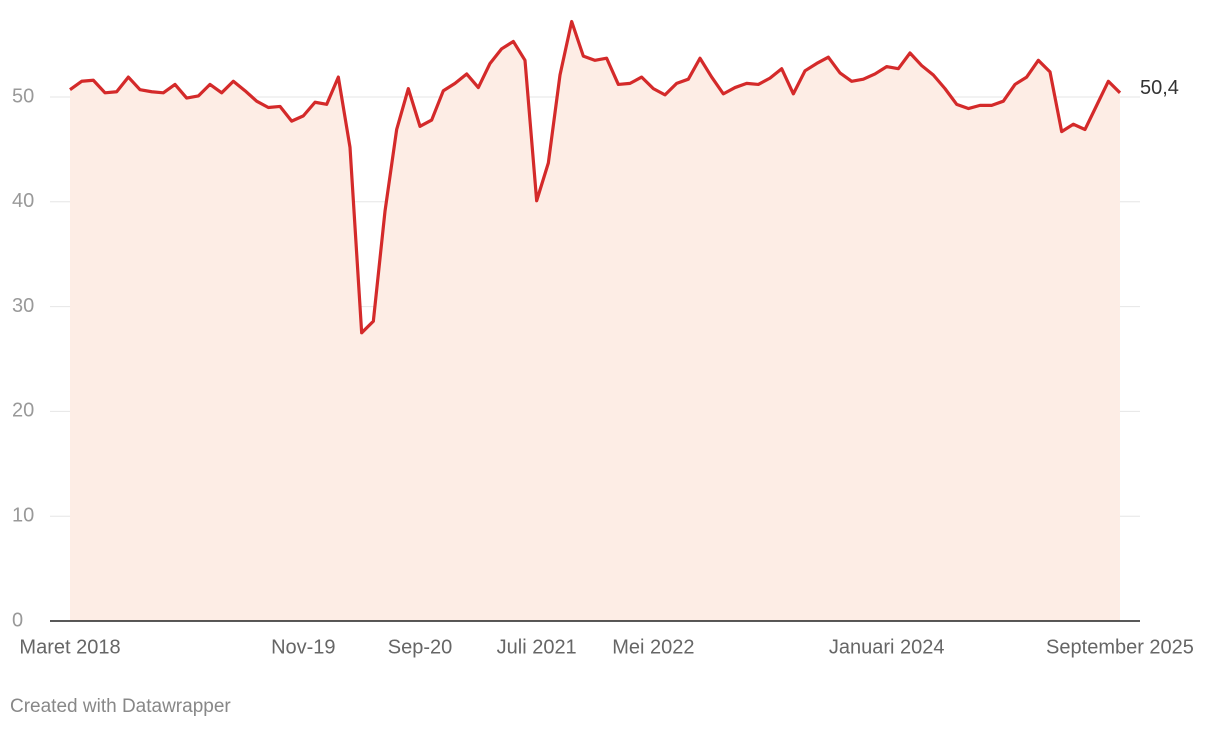 This screenshot has width=1220, height=735. I want to click on x-tick-label: Maret 2018, so click(69, 647).